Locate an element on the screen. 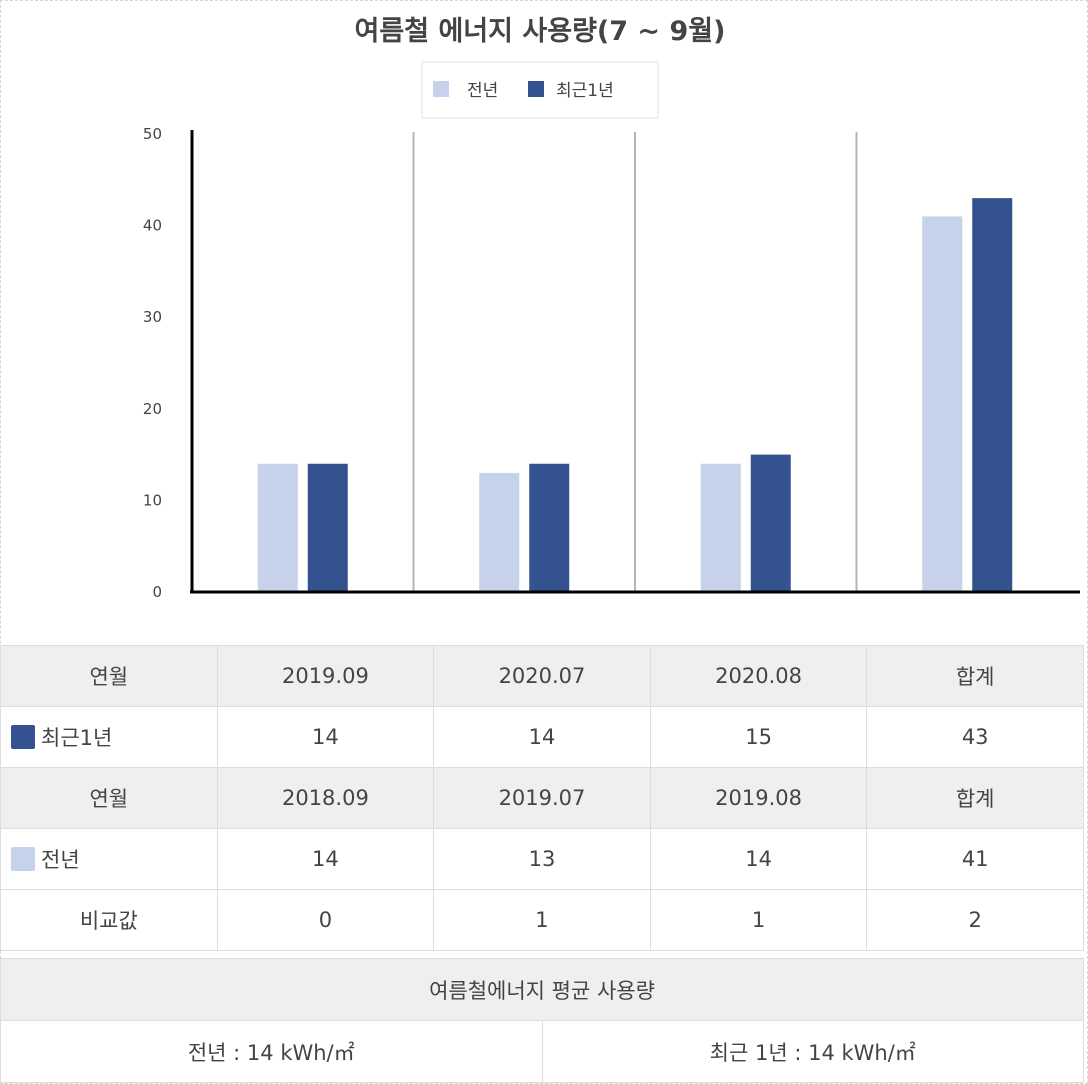  average-header-row: 여름철에너지 평균 사용량 is located at coordinates (542, 989).